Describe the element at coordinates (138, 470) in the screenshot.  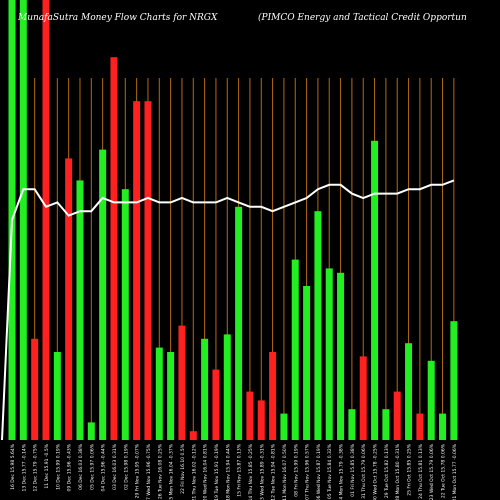
I see `x-tick-label: 29 Fri Nov 15.95 -0.07%` at that location.